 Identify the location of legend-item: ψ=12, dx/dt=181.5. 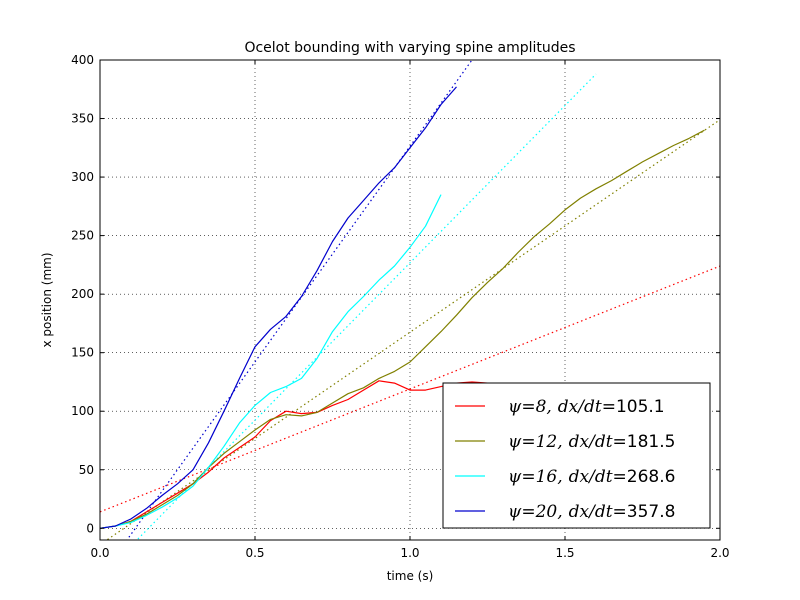
(565, 442).